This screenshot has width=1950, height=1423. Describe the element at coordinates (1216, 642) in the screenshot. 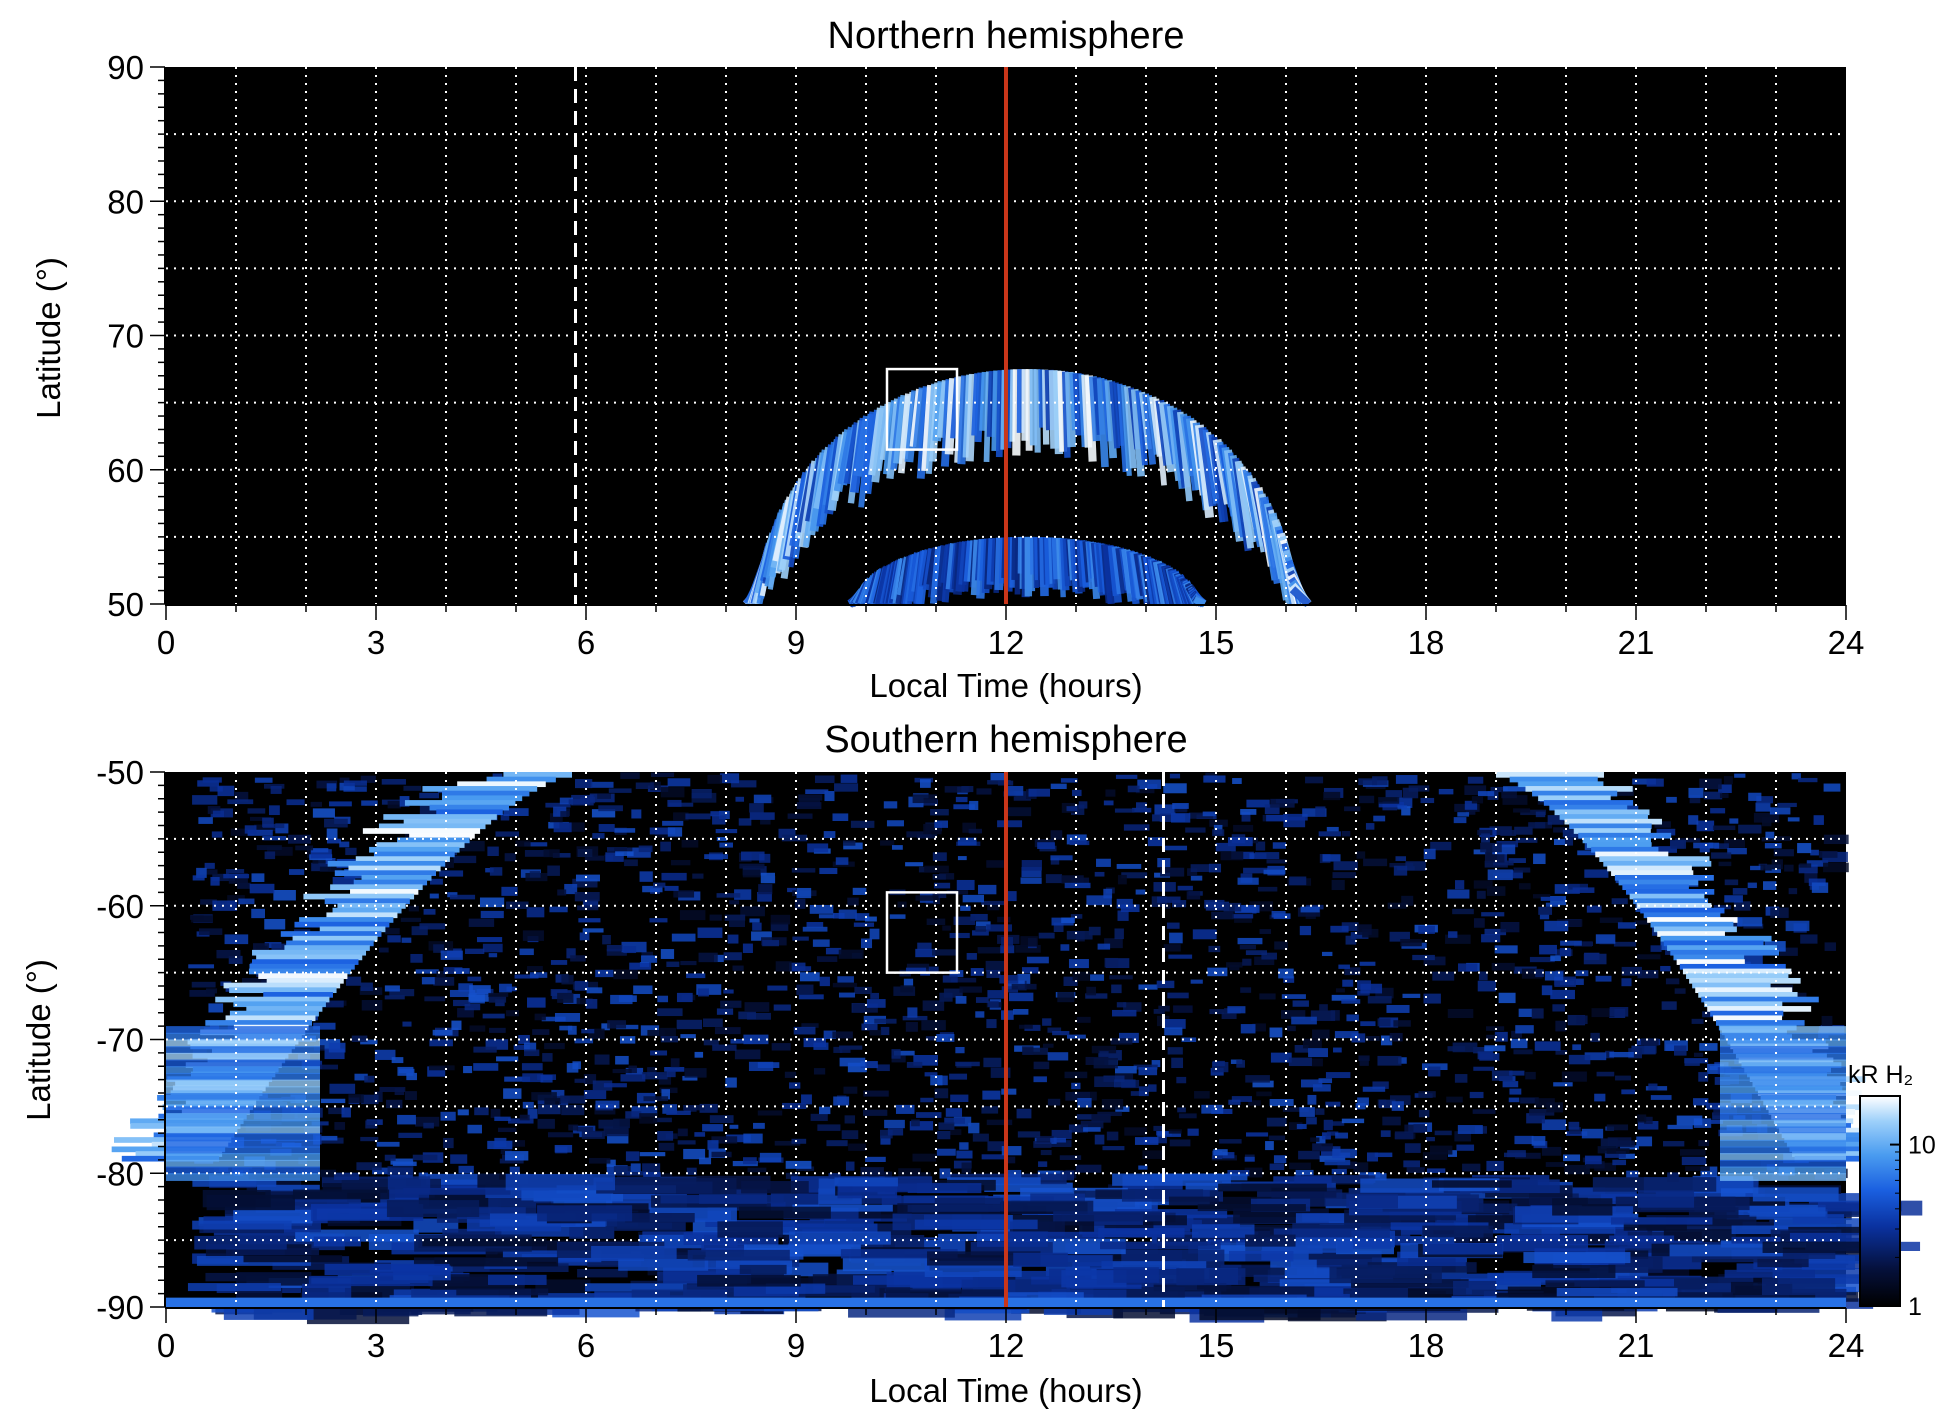

I see `x-tick-label: 15` at that location.